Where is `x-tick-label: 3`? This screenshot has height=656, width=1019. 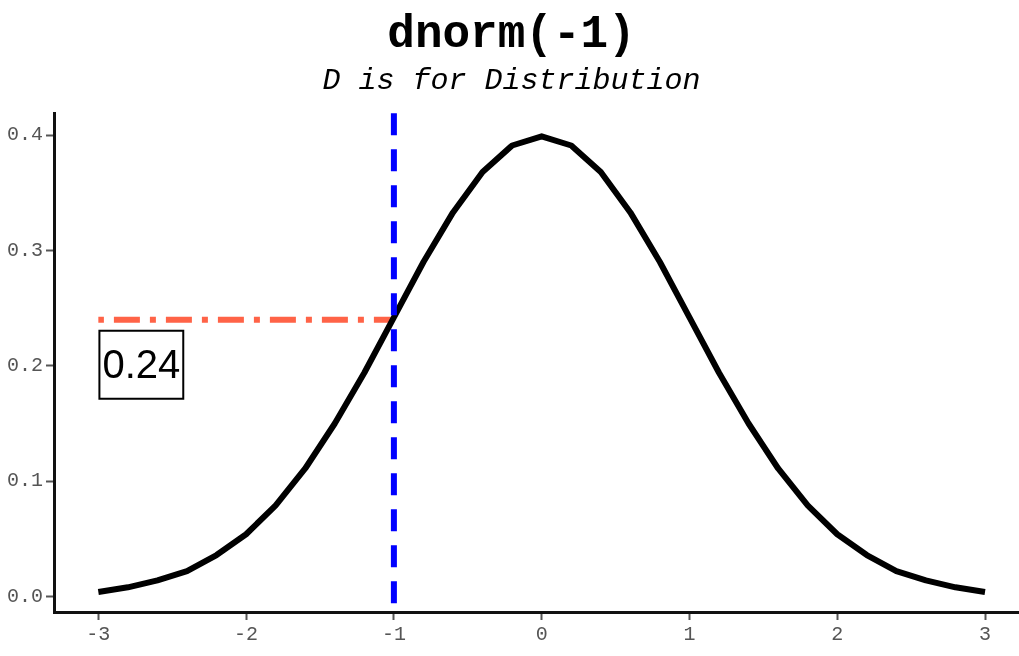 x-tick-label: 3 is located at coordinates (985, 635).